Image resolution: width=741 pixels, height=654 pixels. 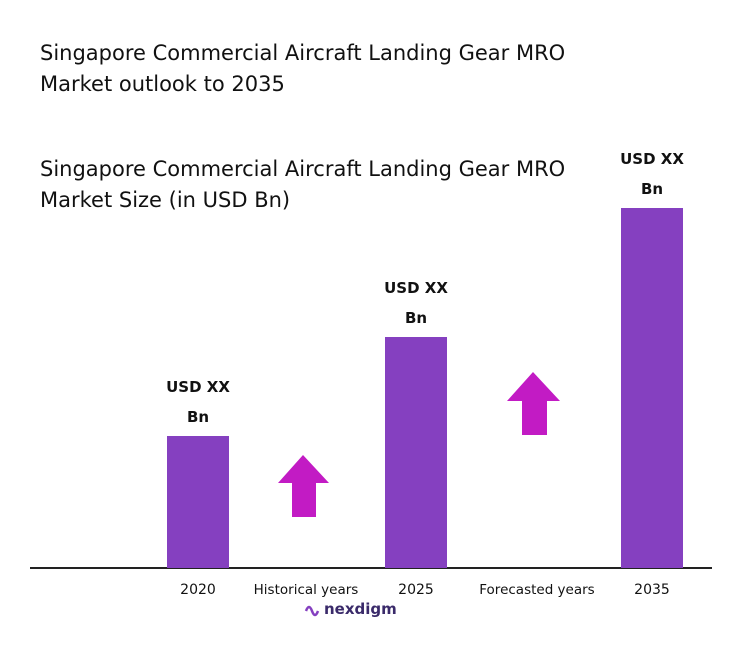 What do you see at coordinates (652, 590) in the screenshot?
I see `x-tick-label: 2035` at bounding box center [652, 590].